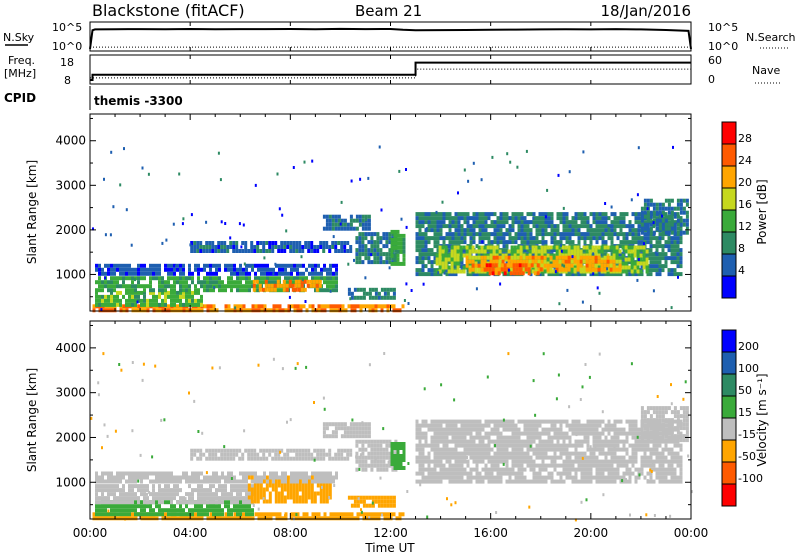 The width and height of the screenshot is (800, 554). I want to click on heatmap-echo, so click(476, 289).